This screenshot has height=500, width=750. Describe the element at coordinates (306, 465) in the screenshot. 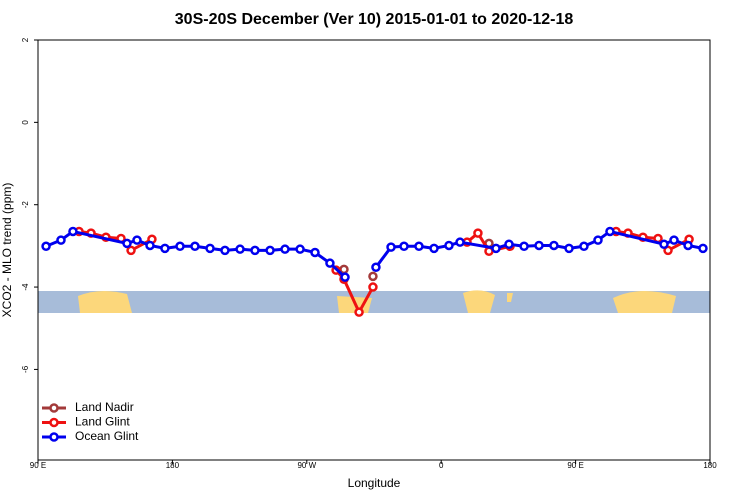

I see `x-tick-label: 90 W` at that location.